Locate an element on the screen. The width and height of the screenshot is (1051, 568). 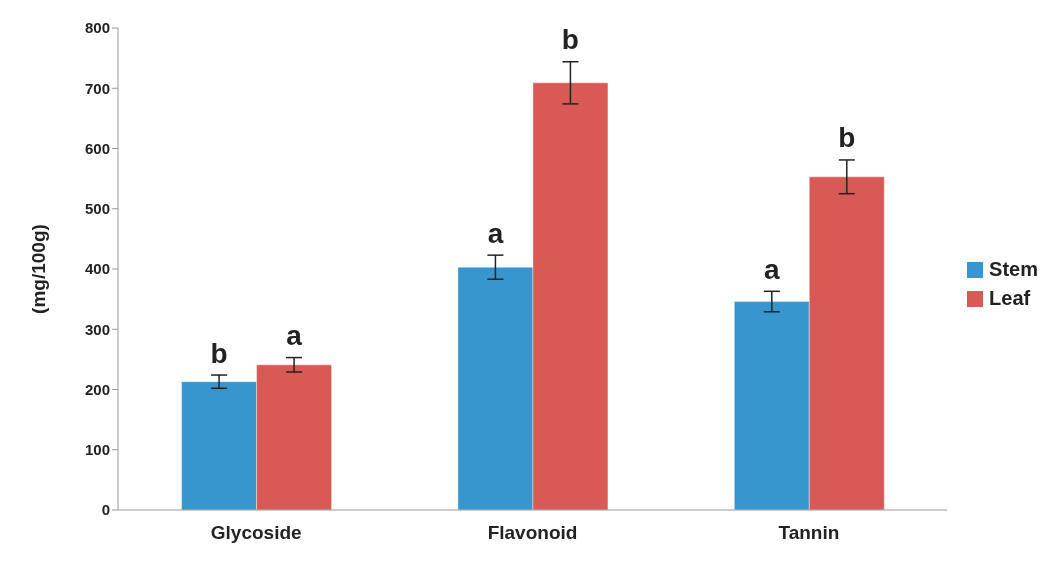
legend-label: Leaf is located at coordinates (1010, 298).